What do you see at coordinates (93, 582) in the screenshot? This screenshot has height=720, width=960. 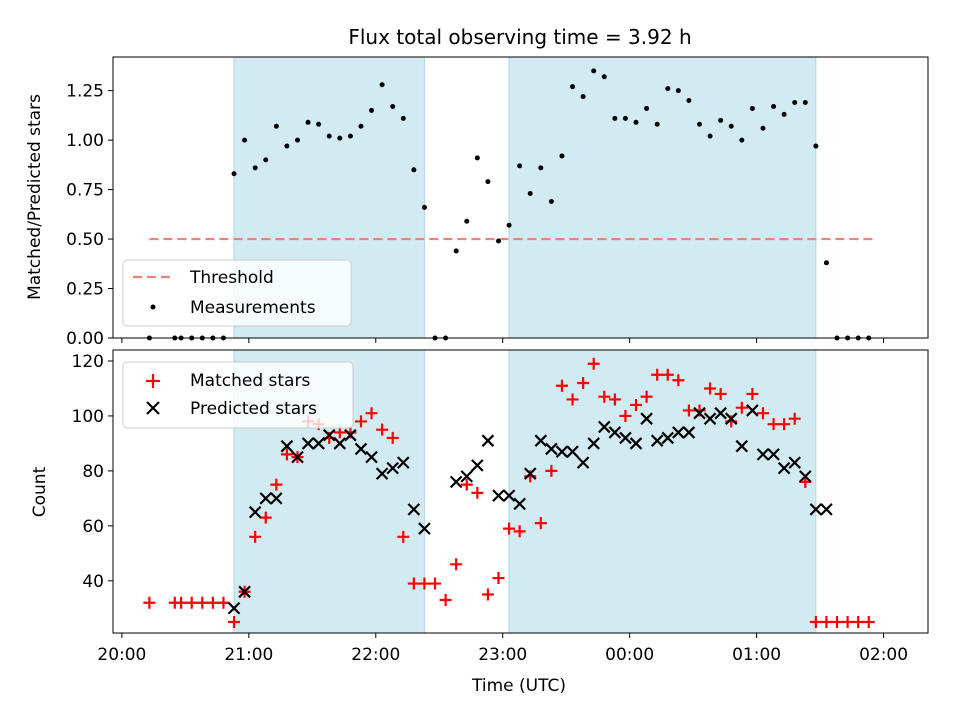 I see `bot-y-tick-label: 40` at bounding box center [93, 582].